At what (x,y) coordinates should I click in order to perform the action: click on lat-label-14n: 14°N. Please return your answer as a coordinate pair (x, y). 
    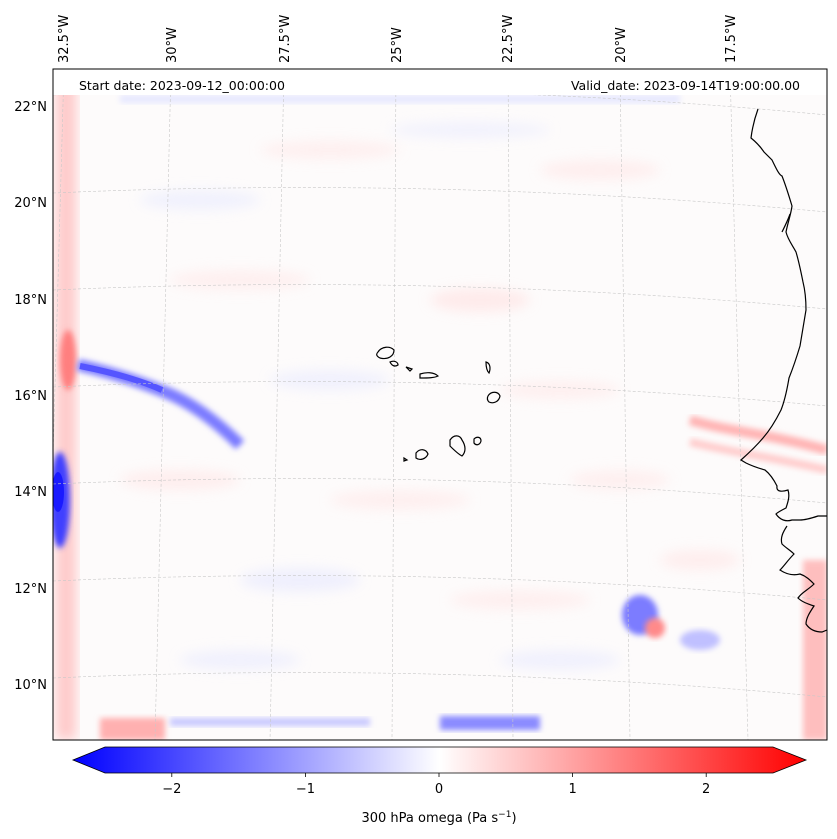
    Looking at the image, I should click on (30, 492).